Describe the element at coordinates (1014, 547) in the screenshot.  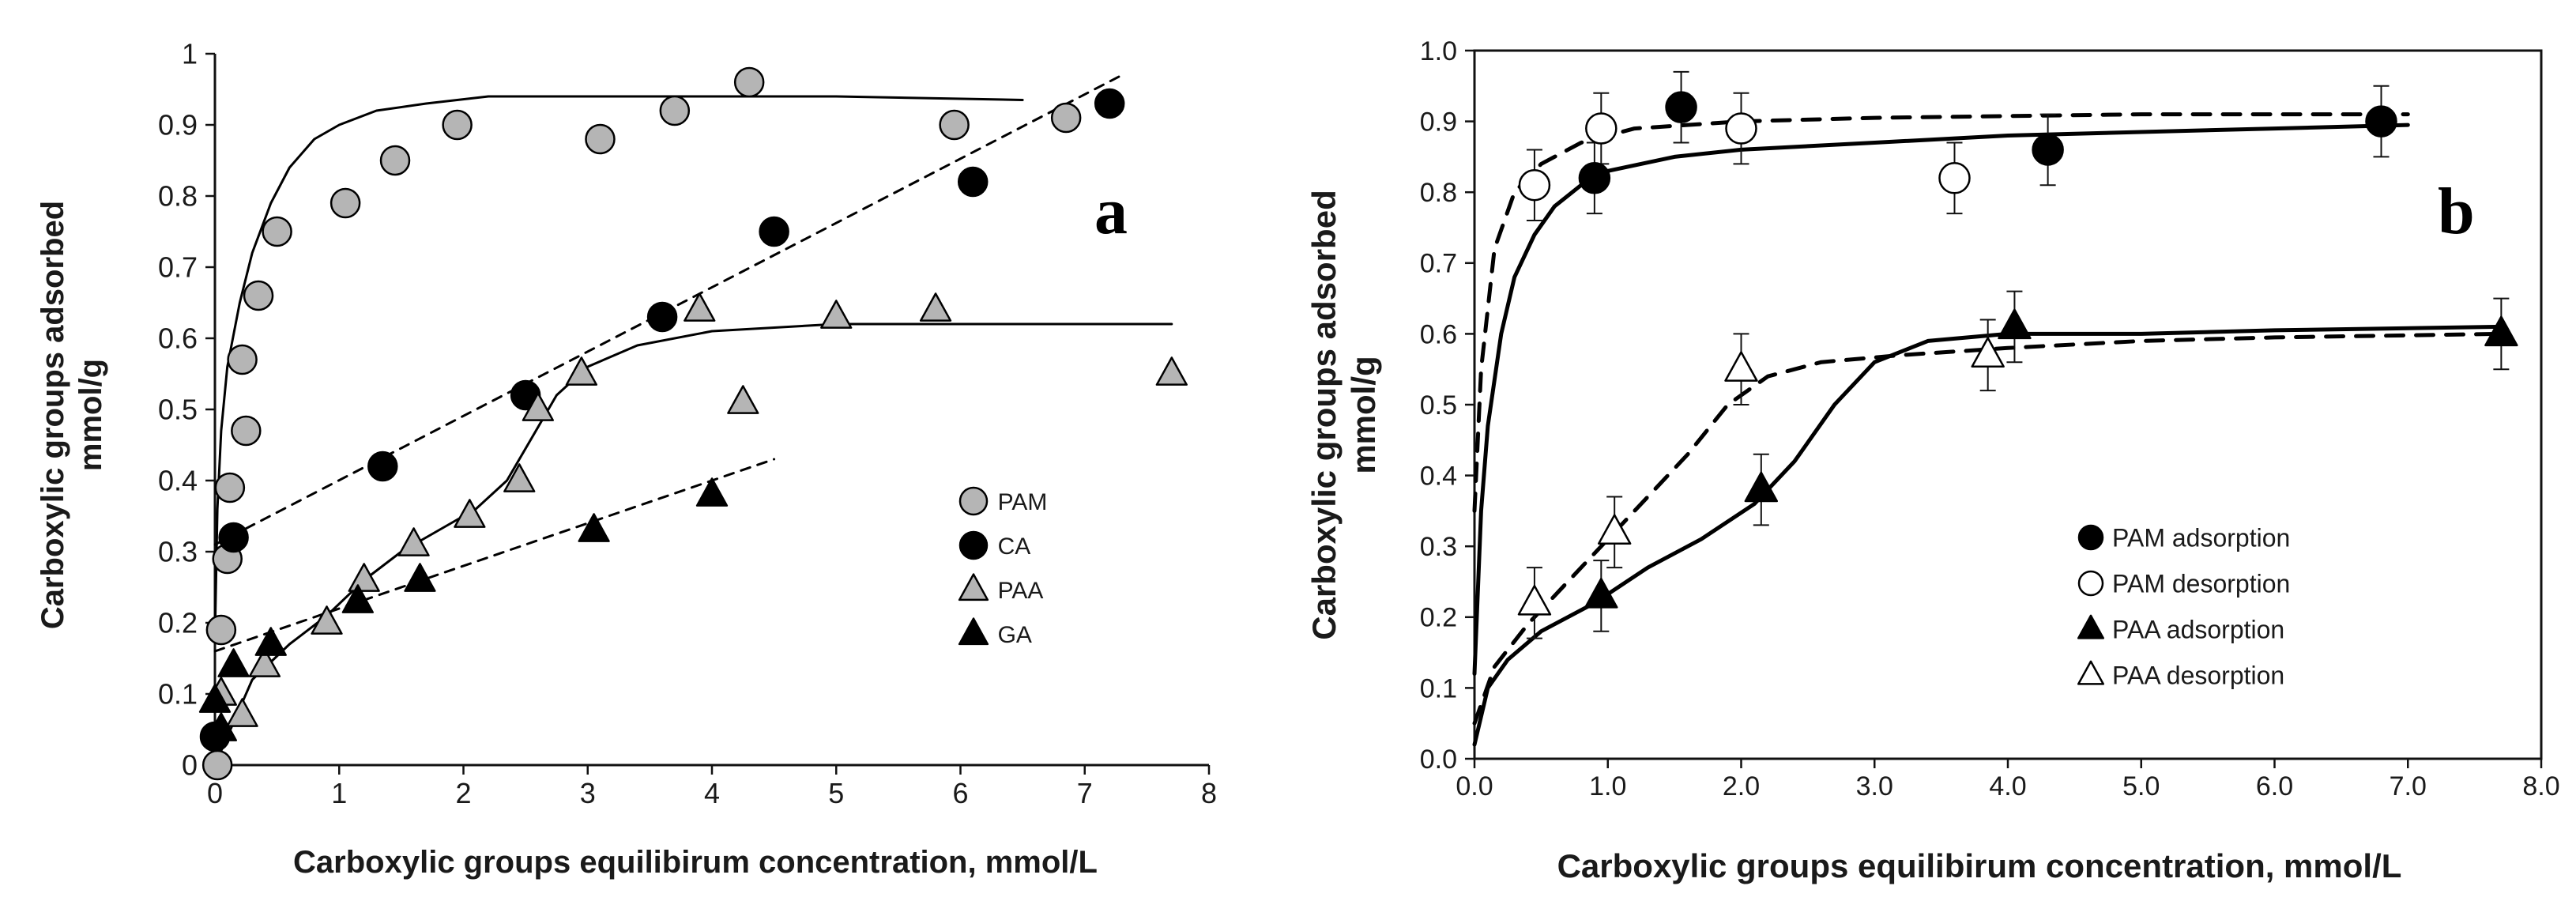
I see `panel-a-legend-label-ca: CA` at that location.